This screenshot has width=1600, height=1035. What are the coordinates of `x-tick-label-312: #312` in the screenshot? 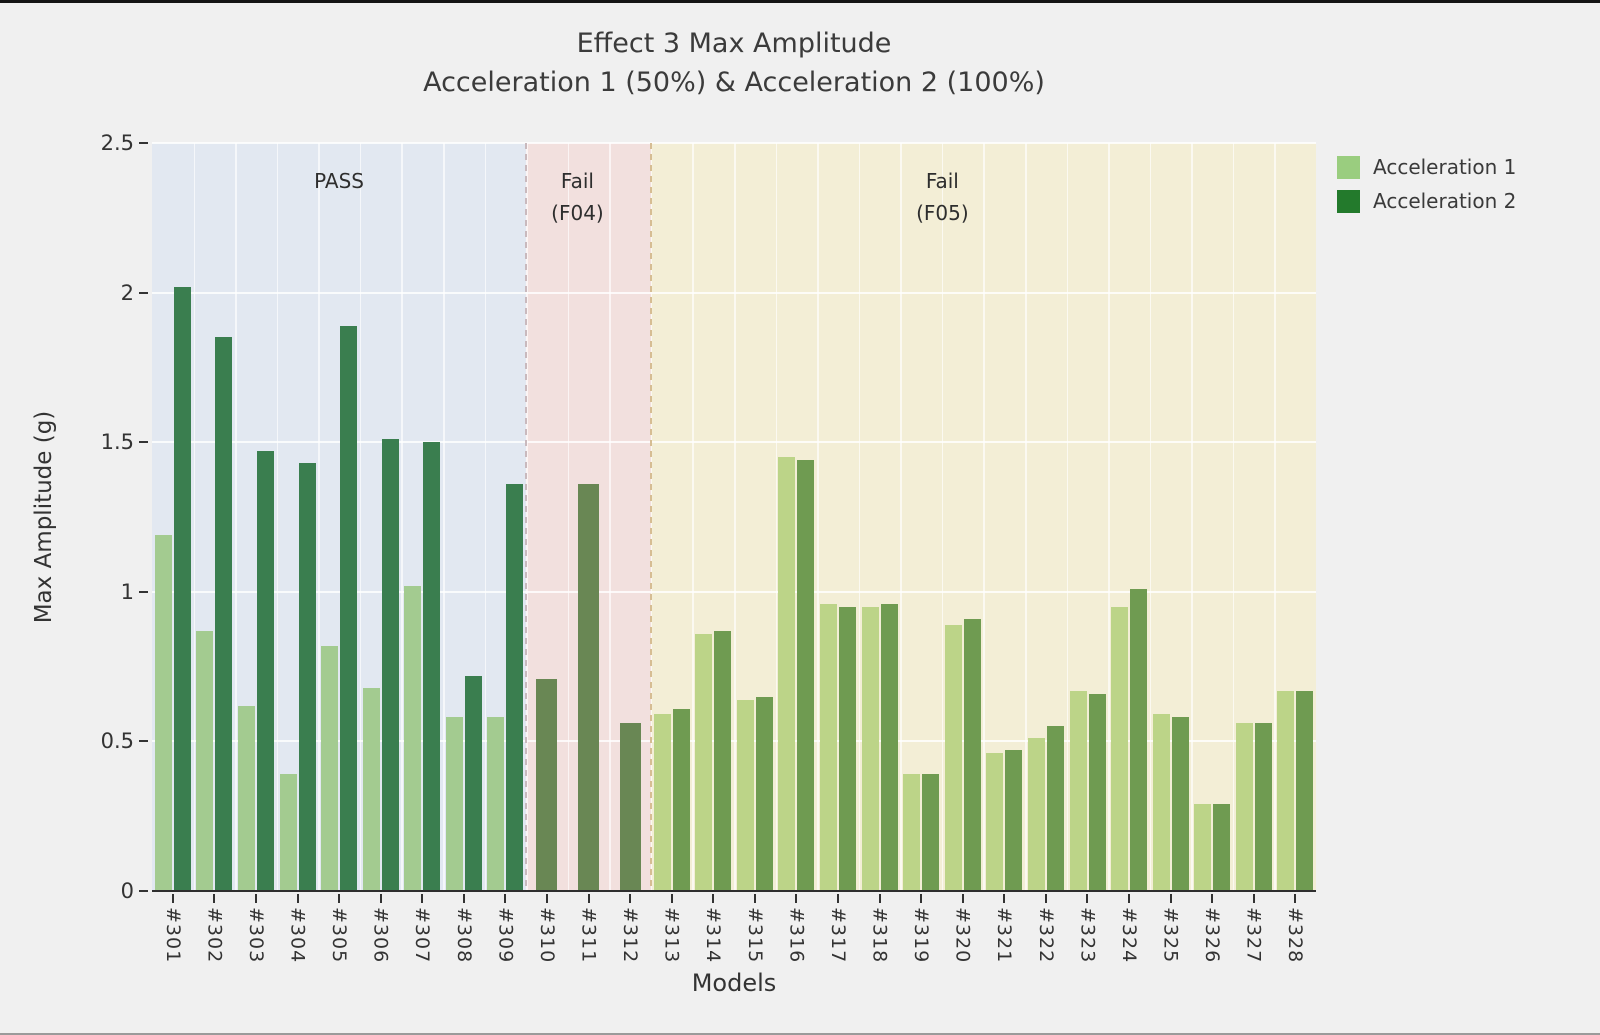 It's located at (630, 935).